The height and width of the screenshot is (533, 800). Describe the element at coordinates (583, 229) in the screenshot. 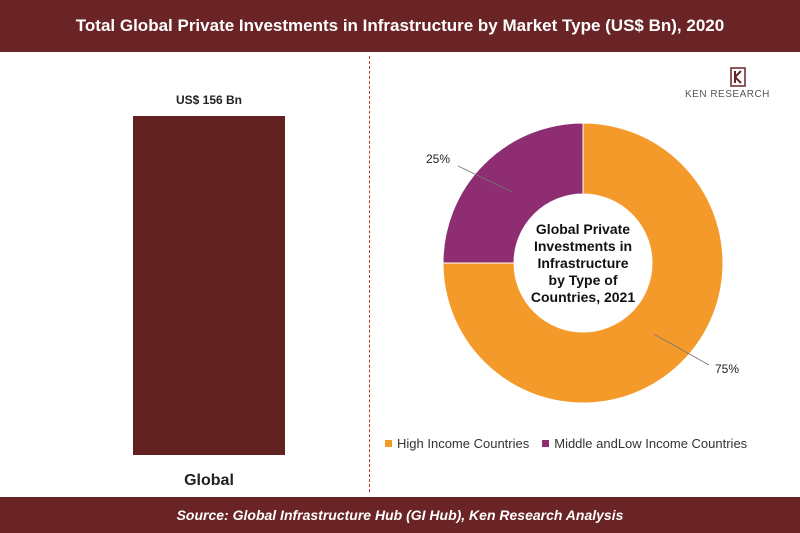

I see `donut-center-label: Global Private` at that location.